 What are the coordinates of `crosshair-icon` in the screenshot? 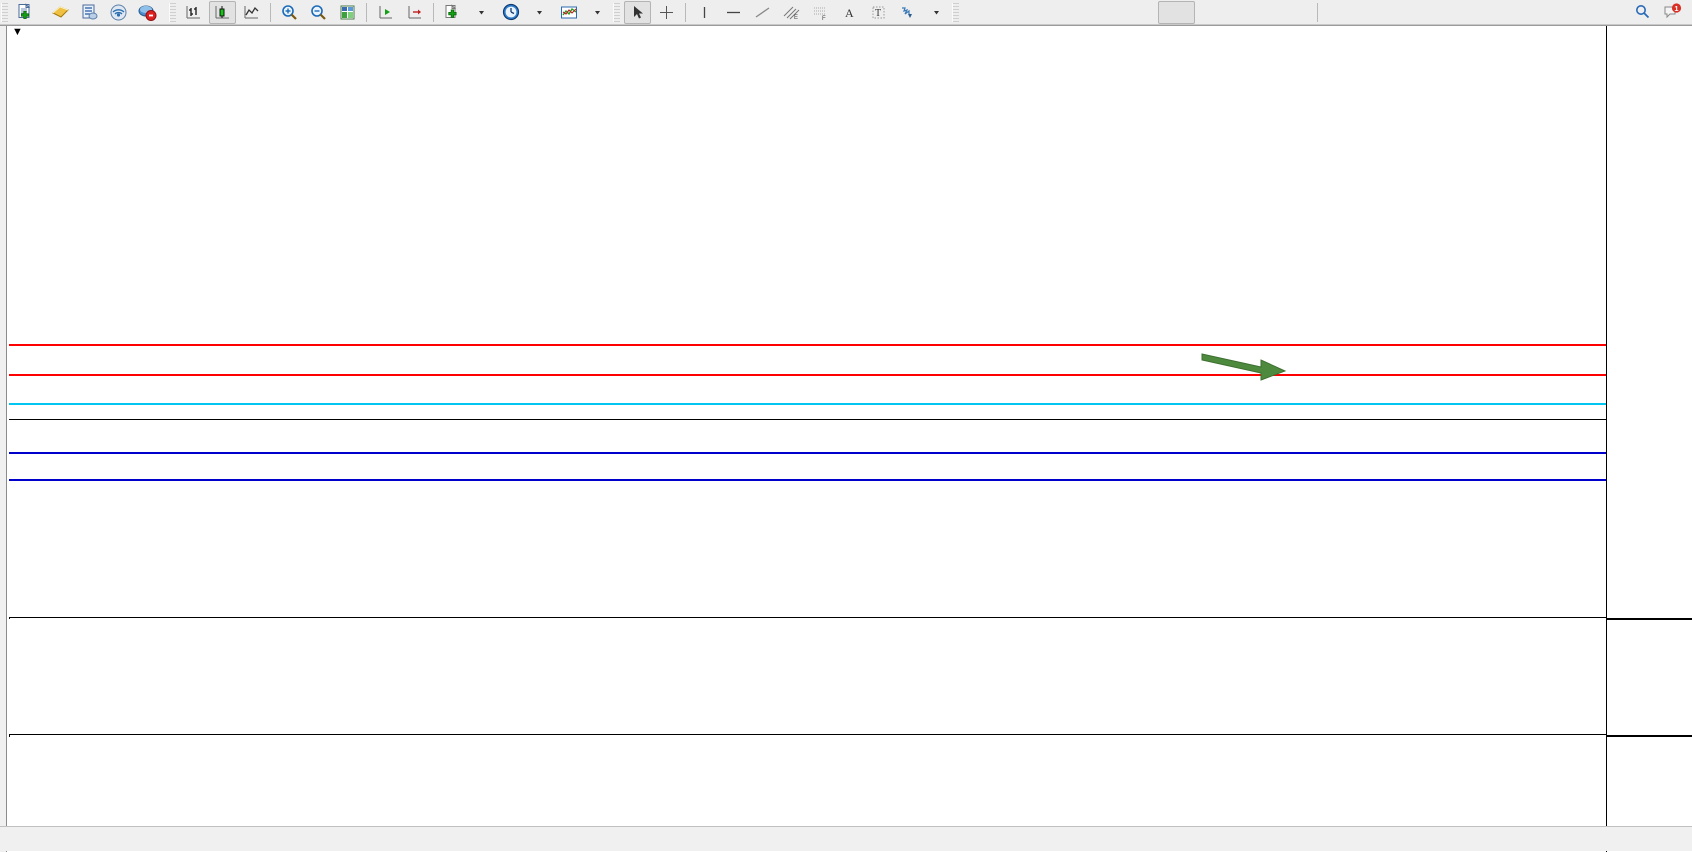 It's located at (666, 12).